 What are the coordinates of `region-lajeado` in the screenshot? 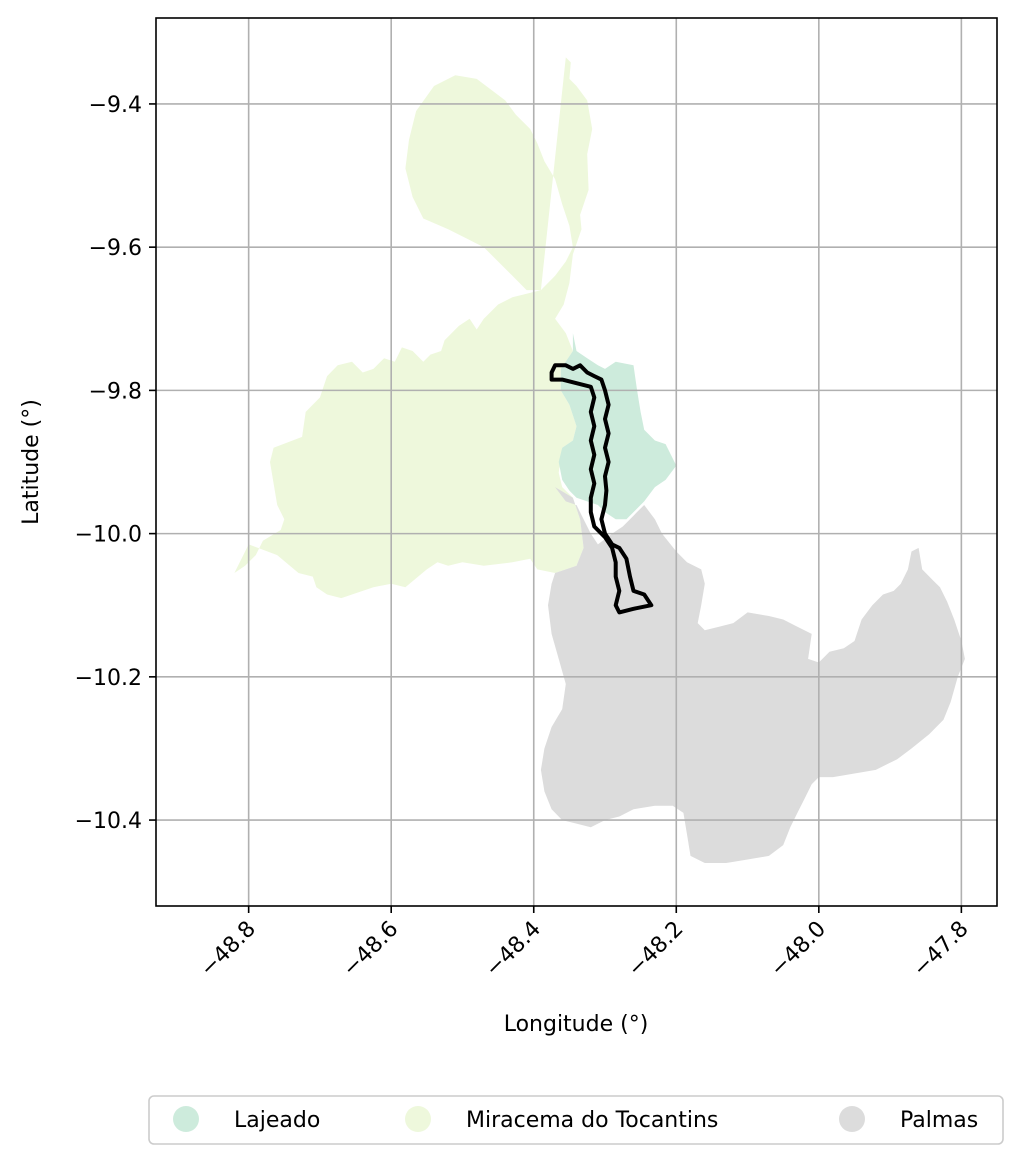 It's located at (617, 426).